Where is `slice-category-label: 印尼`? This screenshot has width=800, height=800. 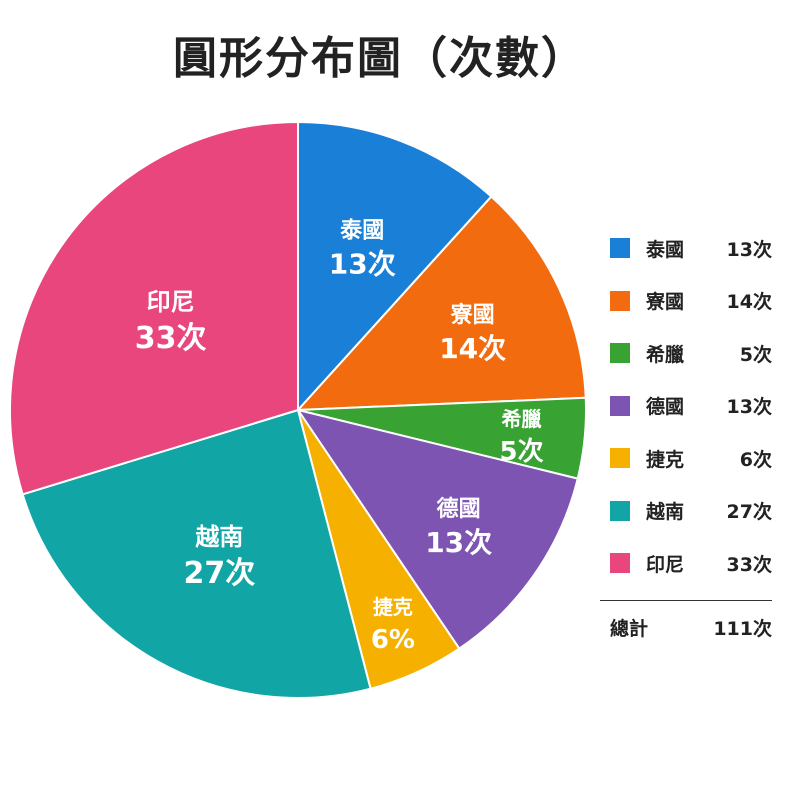
slice-category-label: 印尼 is located at coordinates (171, 302).